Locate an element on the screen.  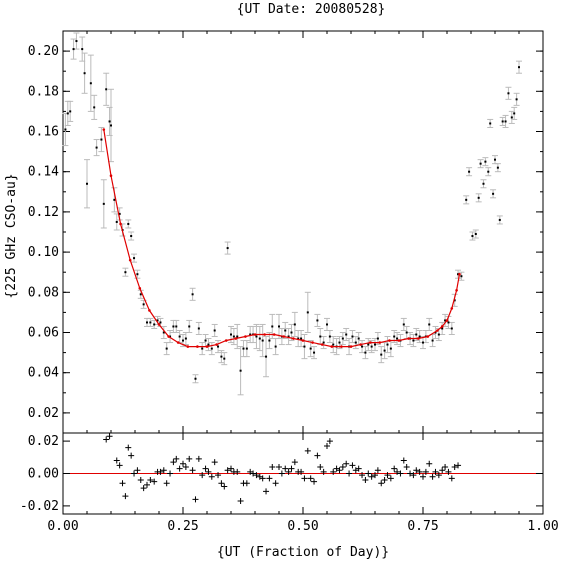
main-y-tick-label: 0.08 is located at coordinates (43, 292).